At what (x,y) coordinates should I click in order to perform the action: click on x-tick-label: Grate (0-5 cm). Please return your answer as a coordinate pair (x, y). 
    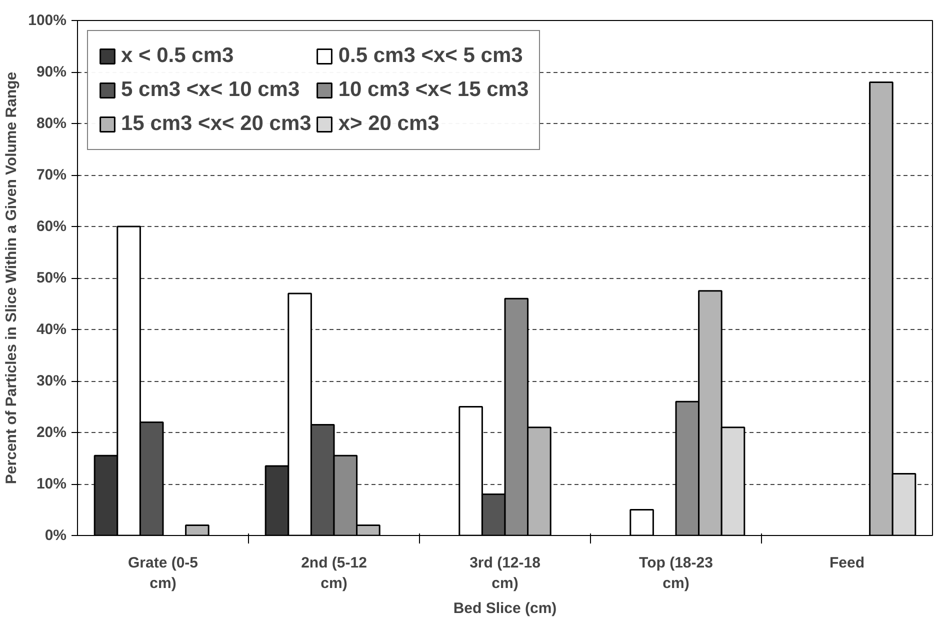
    Looking at the image, I should click on (163, 573).